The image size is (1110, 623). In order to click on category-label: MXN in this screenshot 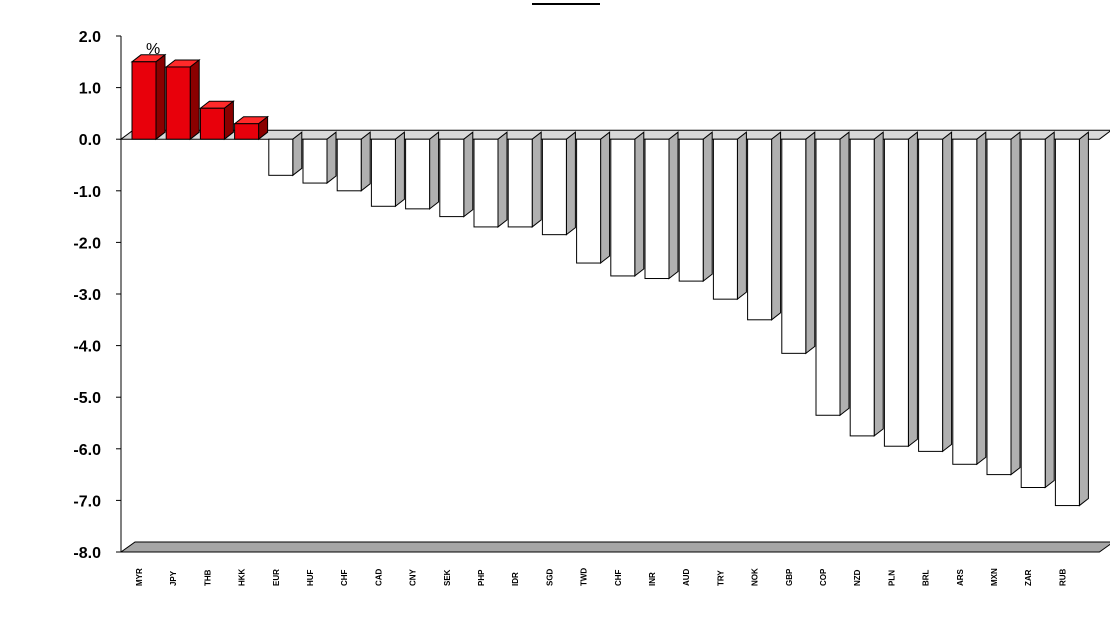, I will do `click(994, 577)`.